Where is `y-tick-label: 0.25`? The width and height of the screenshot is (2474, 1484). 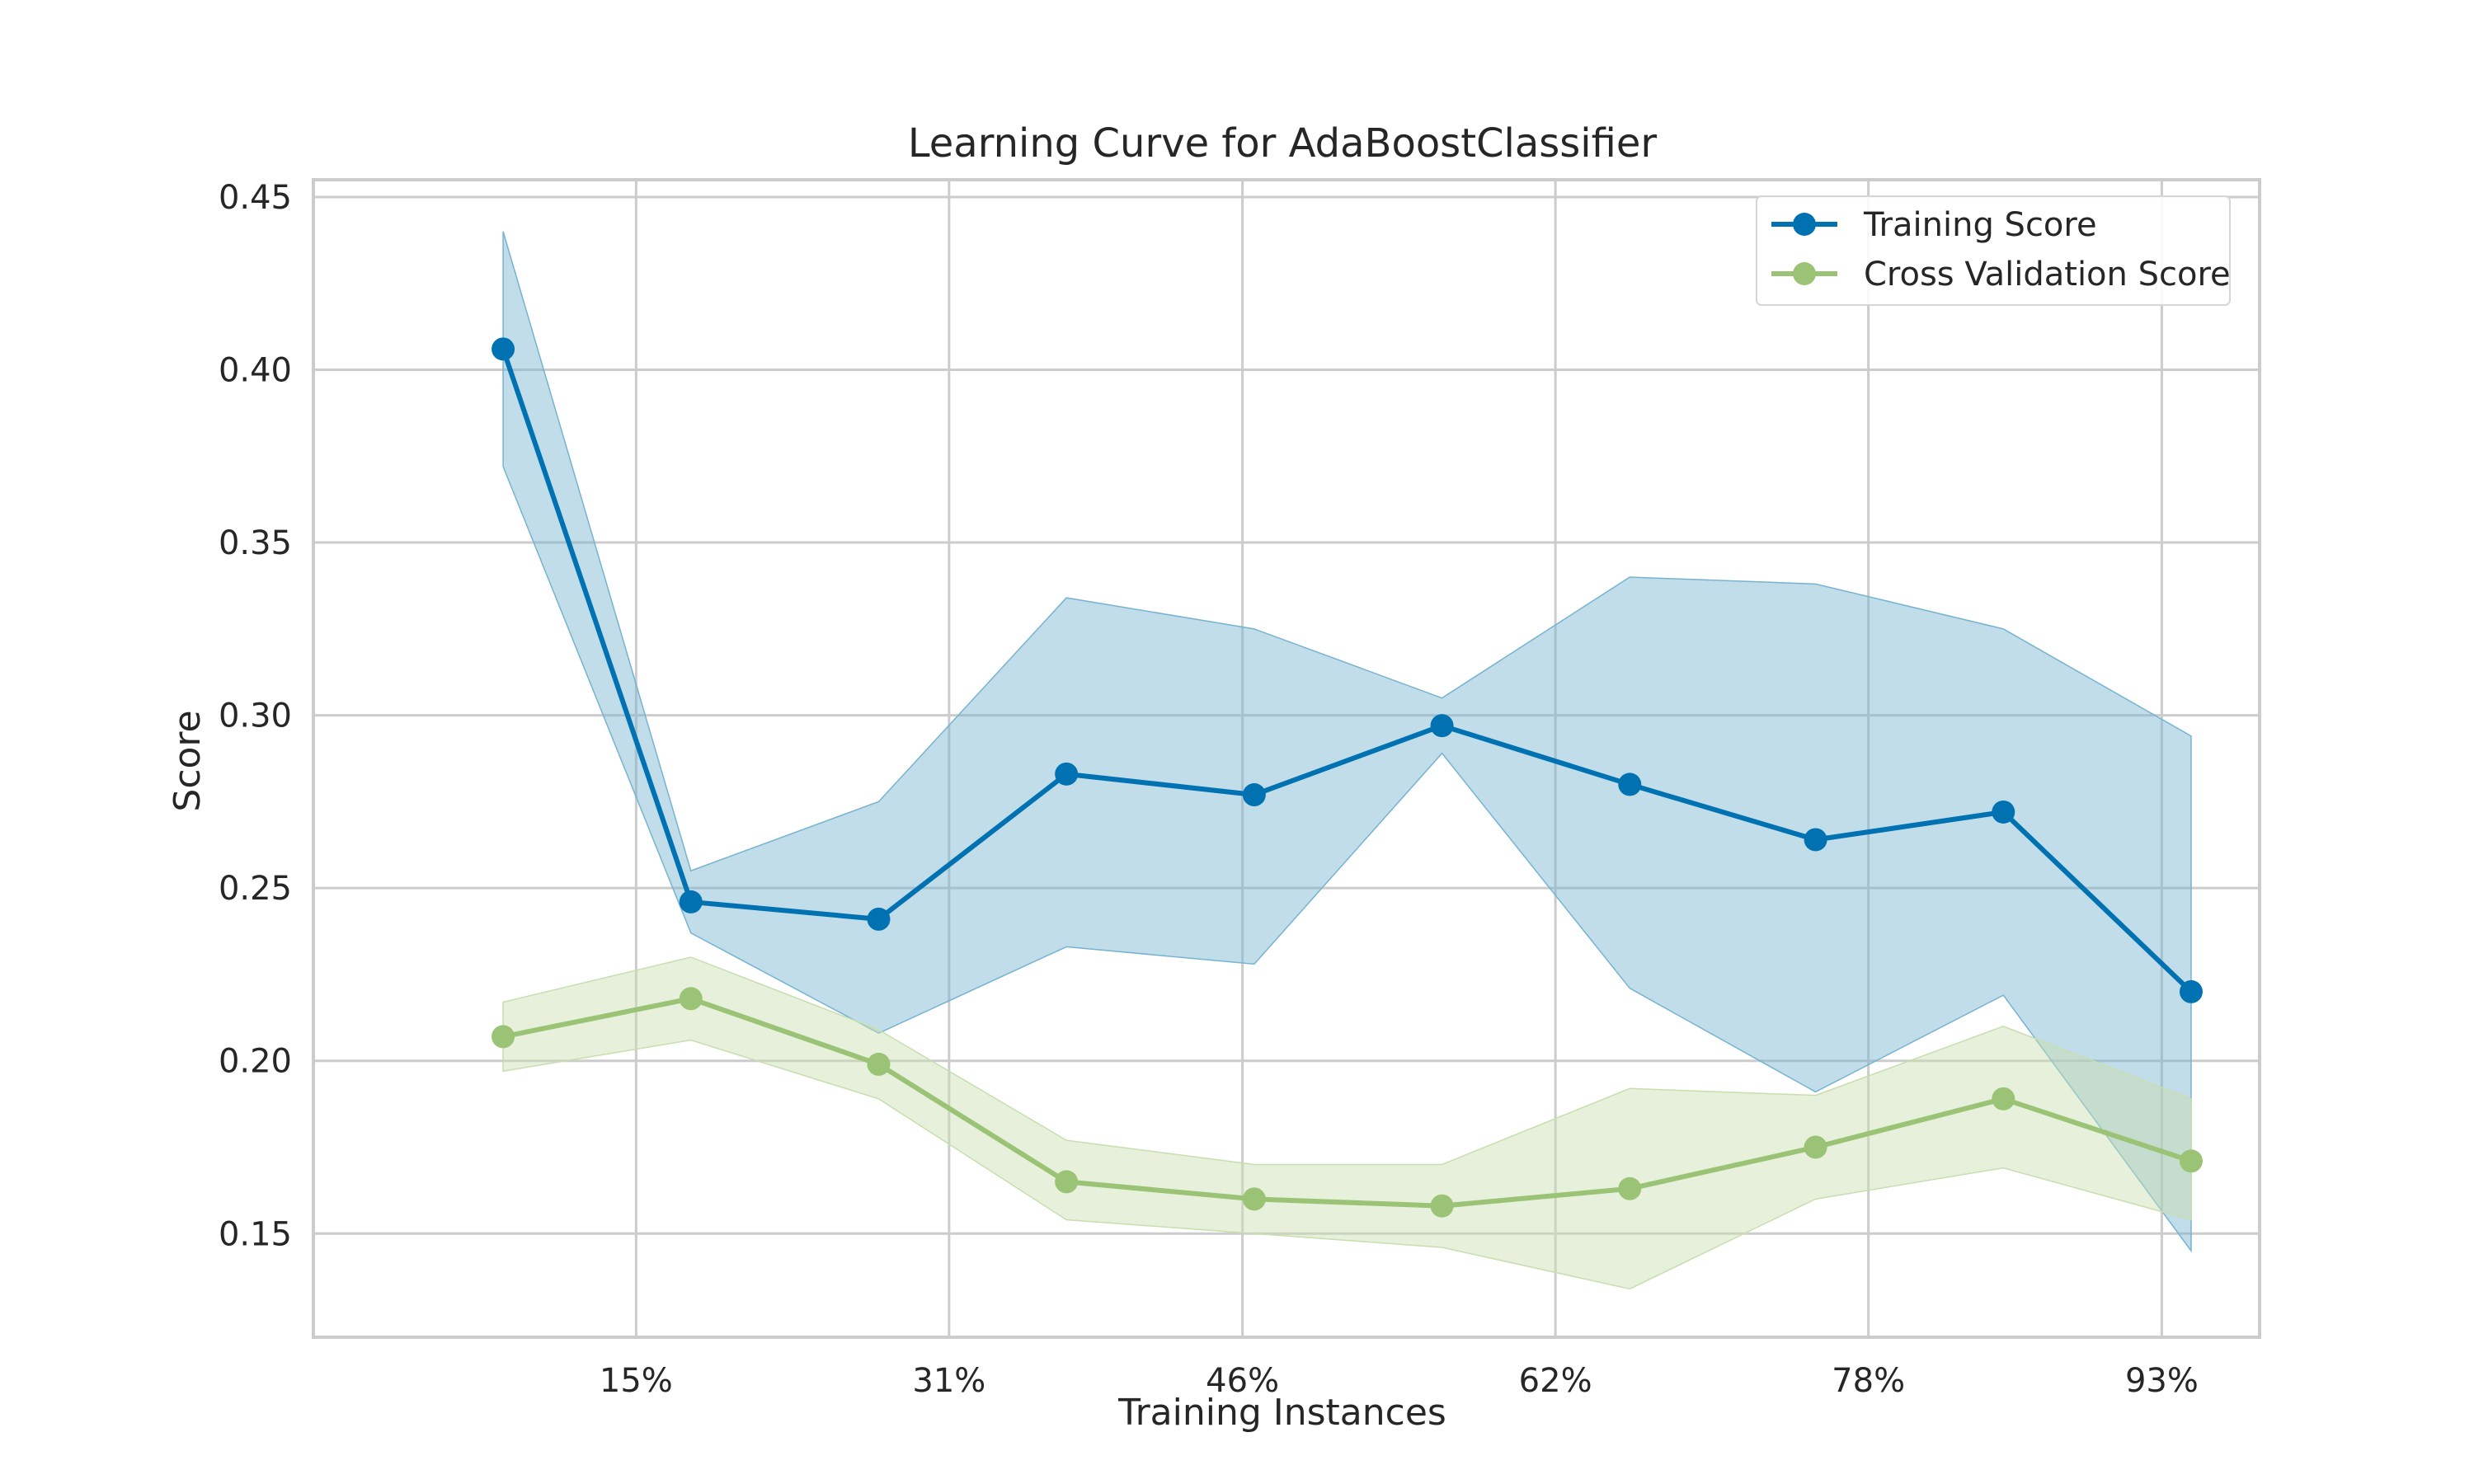 y-tick-label: 0.25 is located at coordinates (255, 889).